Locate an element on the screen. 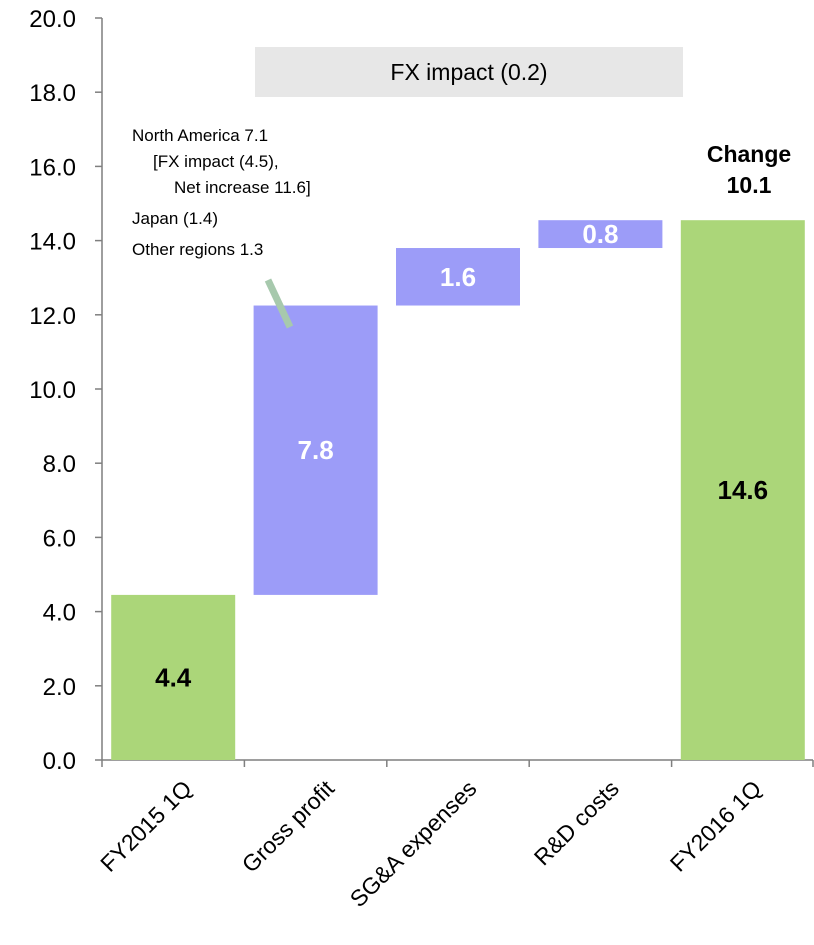  y-tick-label: 20.0 is located at coordinates (52, 19).